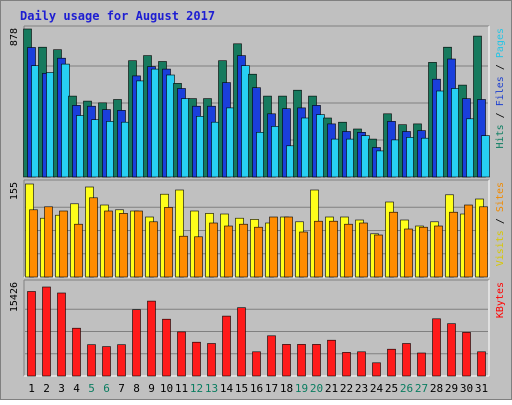 The height and width of the screenshot is (405, 512). Describe the element at coordinates (466, 388) in the screenshot. I see `x-tick-label: 30` at that location.